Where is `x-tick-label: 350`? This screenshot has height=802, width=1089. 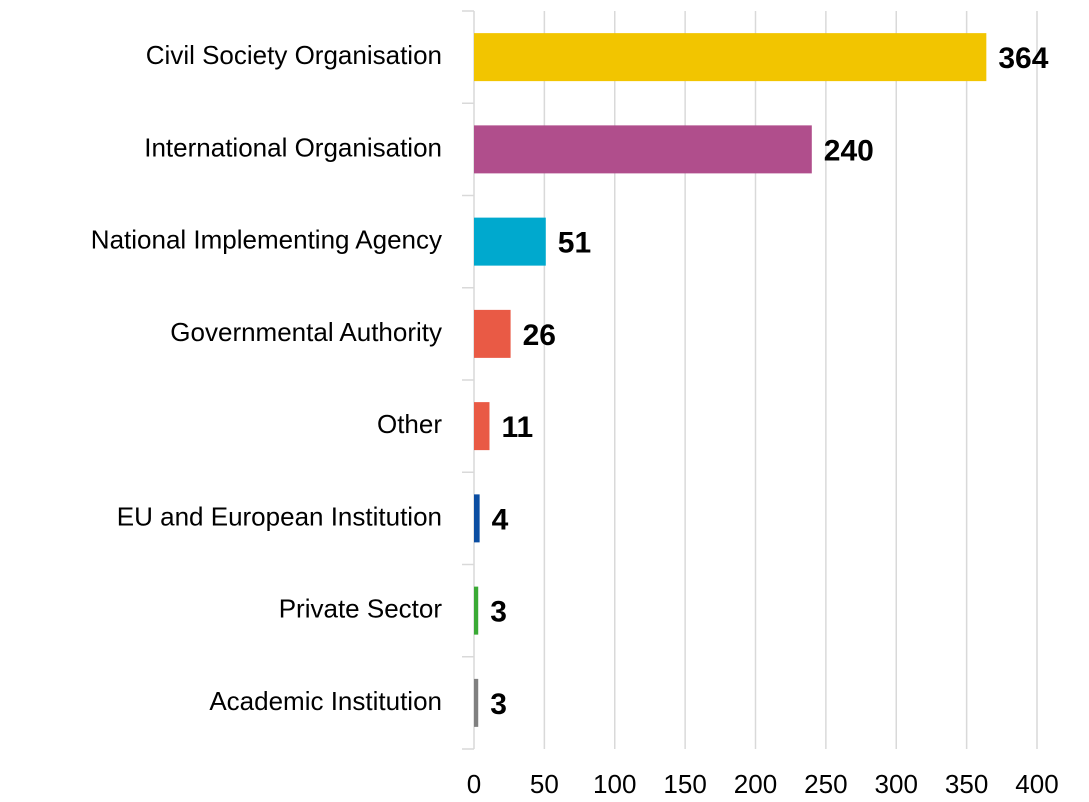
x-tick-label: 350 is located at coordinates (966, 784).